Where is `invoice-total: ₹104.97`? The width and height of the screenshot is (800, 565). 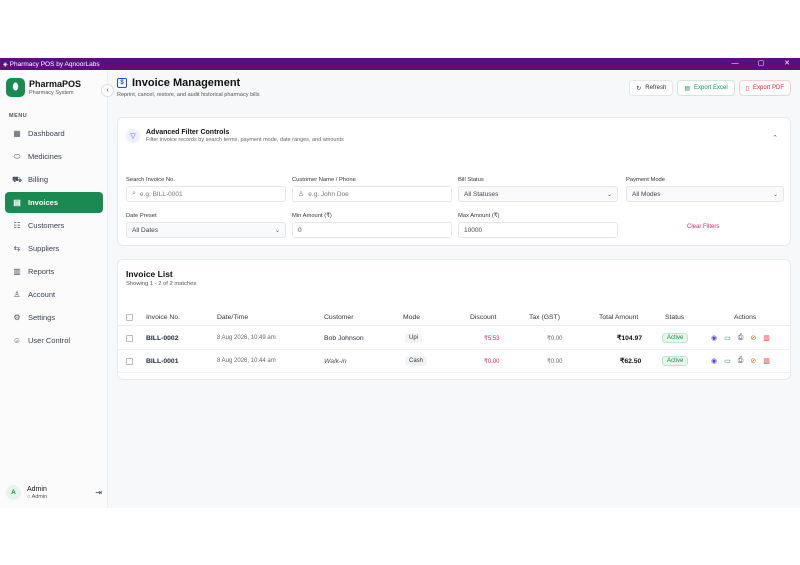 invoice-total: ₹104.97 is located at coordinates (630, 338).